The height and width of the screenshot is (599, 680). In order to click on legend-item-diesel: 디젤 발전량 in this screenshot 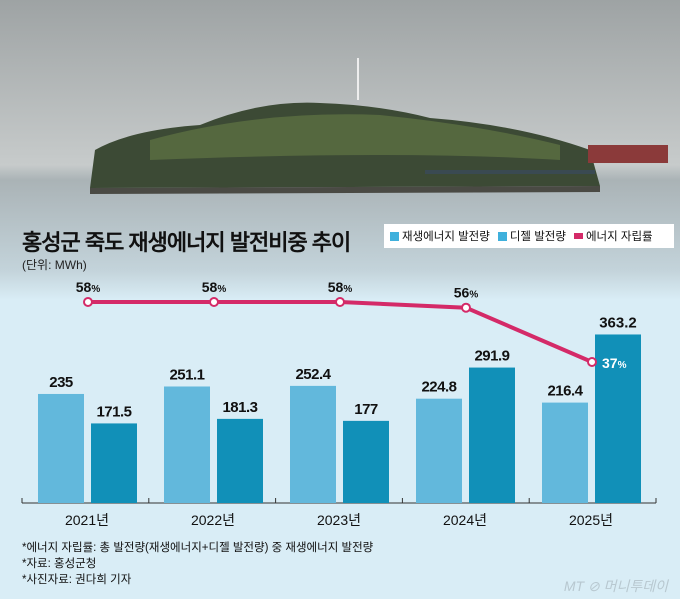, I will do `click(531, 236)`.